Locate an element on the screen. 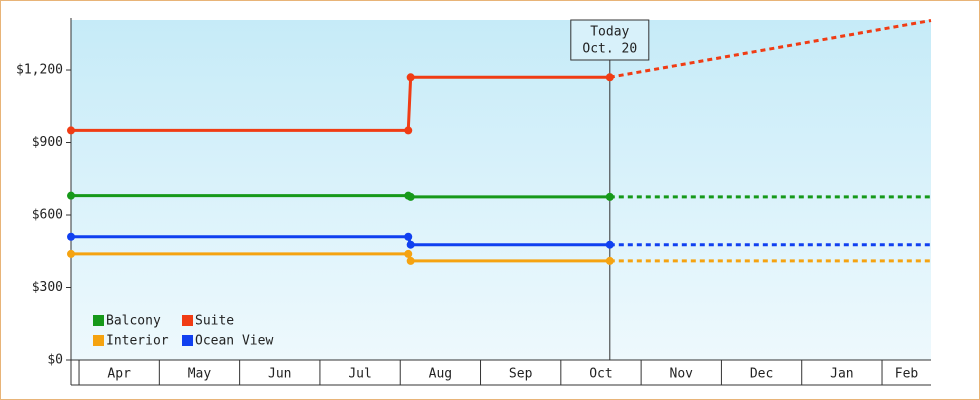 Image resolution: width=980 pixels, height=400 pixels. today-box is located at coordinates (610, 40).